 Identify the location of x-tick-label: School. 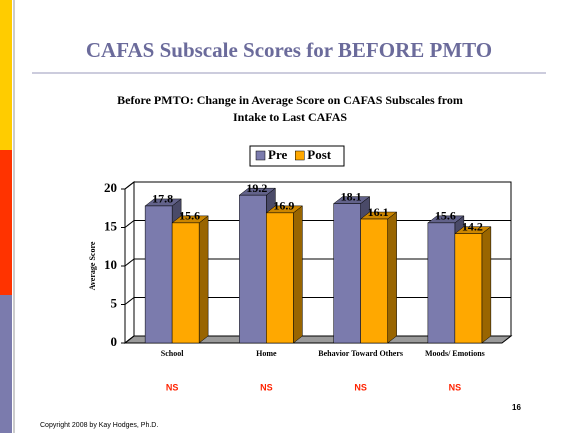
(172, 353).